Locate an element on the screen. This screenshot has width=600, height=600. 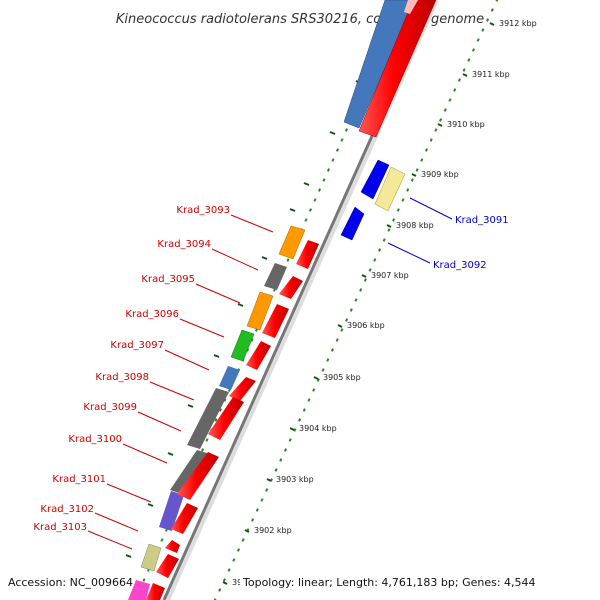
tick-label: 3905 kbp is located at coordinates (342, 377).